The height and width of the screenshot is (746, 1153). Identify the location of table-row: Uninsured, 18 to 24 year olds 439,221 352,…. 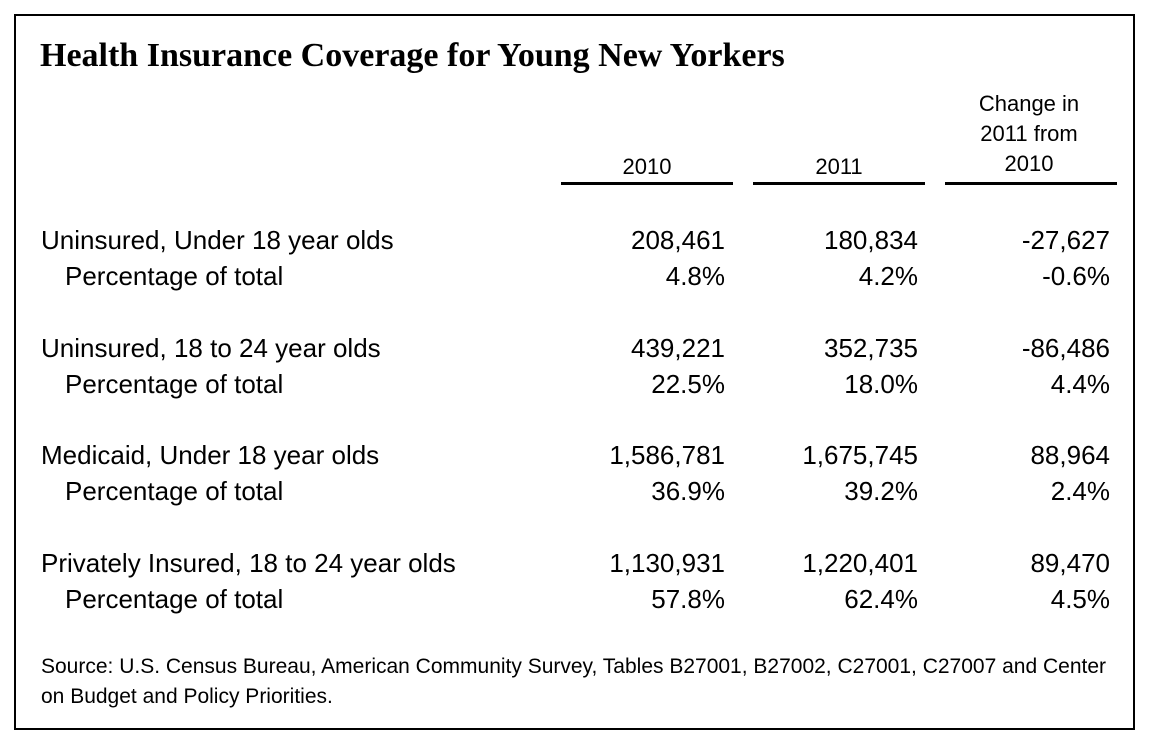
(576, 348).